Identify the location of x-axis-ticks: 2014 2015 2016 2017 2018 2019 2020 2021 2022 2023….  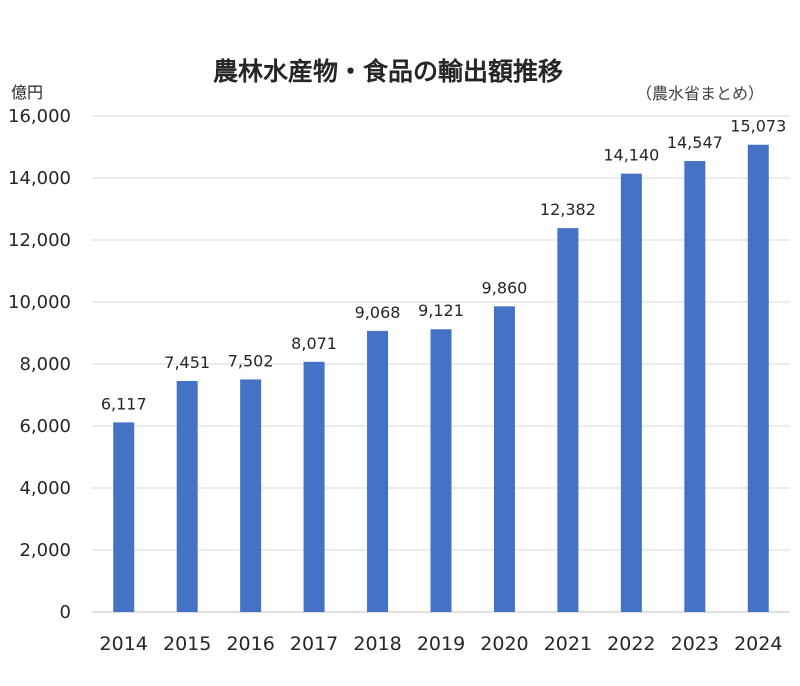
(441, 644).